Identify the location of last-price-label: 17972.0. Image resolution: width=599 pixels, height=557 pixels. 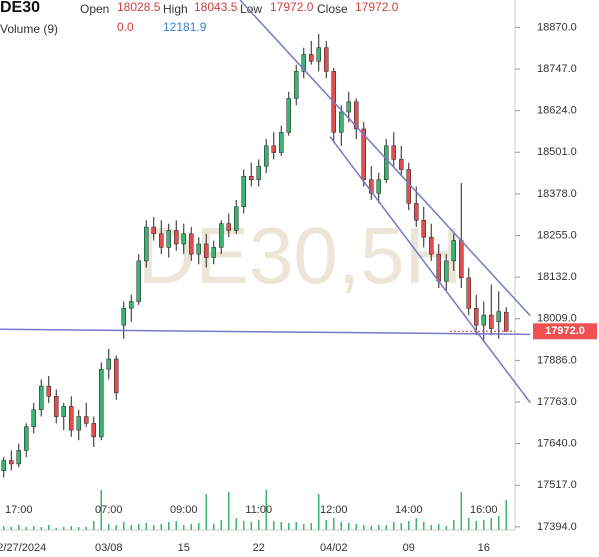
(565, 331).